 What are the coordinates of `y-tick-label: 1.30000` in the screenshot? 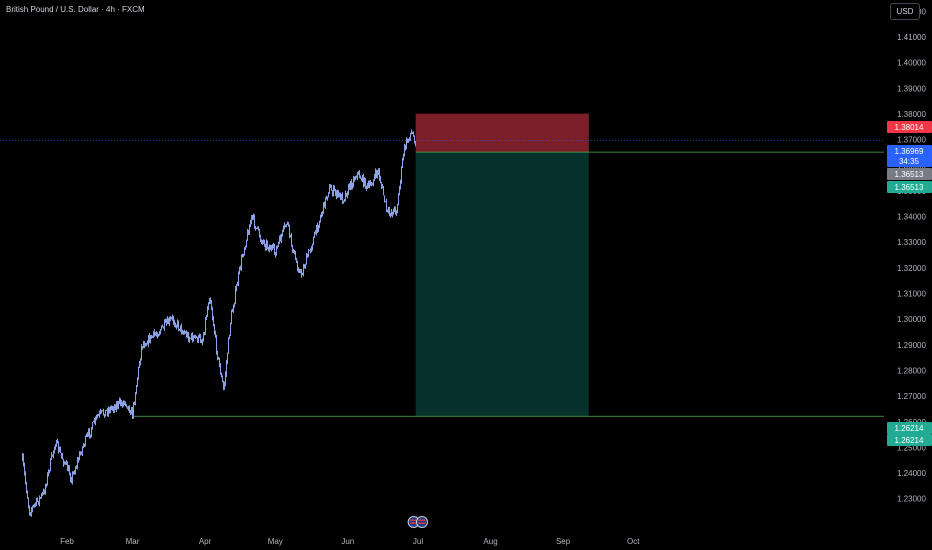 It's located at (911, 319).